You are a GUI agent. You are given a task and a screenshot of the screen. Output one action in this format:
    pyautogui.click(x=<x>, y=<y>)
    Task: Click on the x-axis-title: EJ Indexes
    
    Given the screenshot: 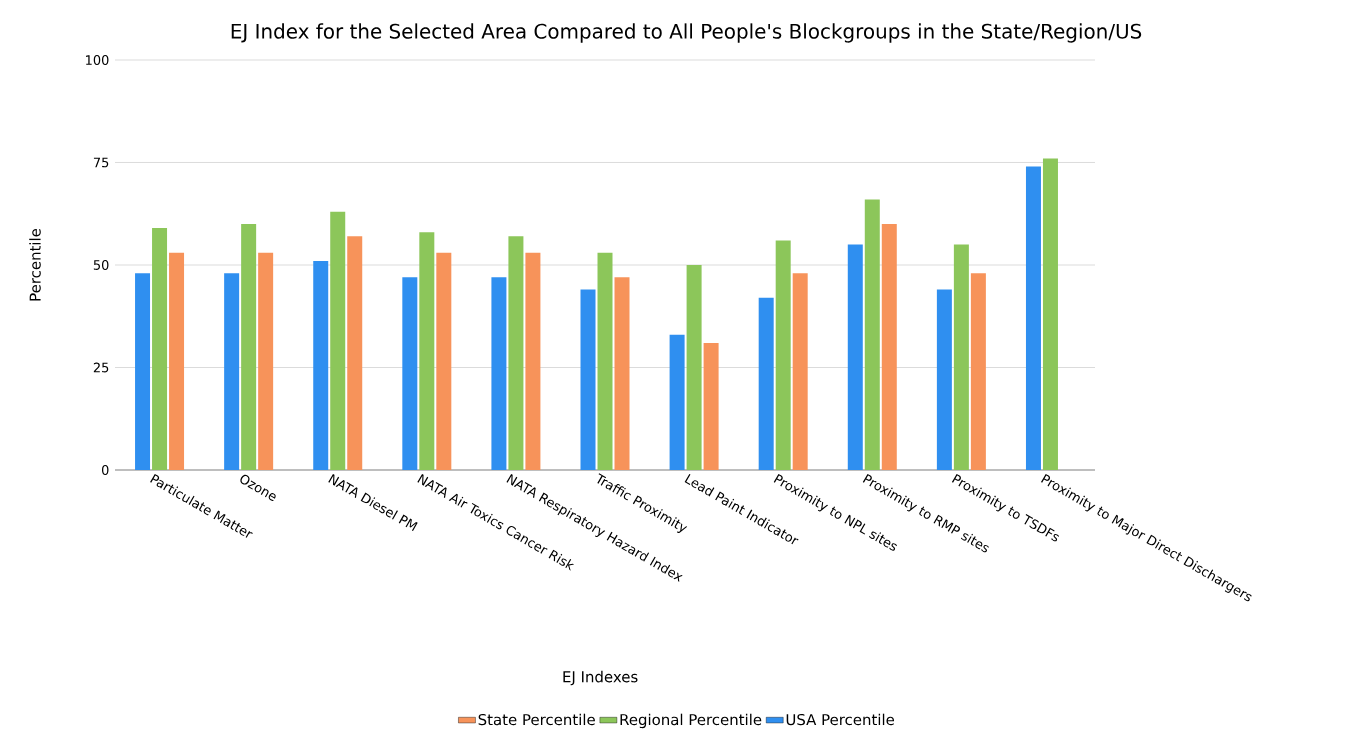 What is the action you would take?
    pyautogui.click(x=600, y=678)
    